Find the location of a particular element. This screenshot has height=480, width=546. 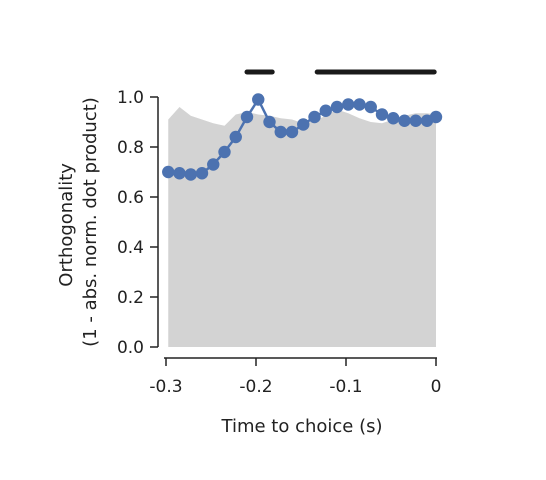

x-tick-label: -0.3 is located at coordinates (165, 387).